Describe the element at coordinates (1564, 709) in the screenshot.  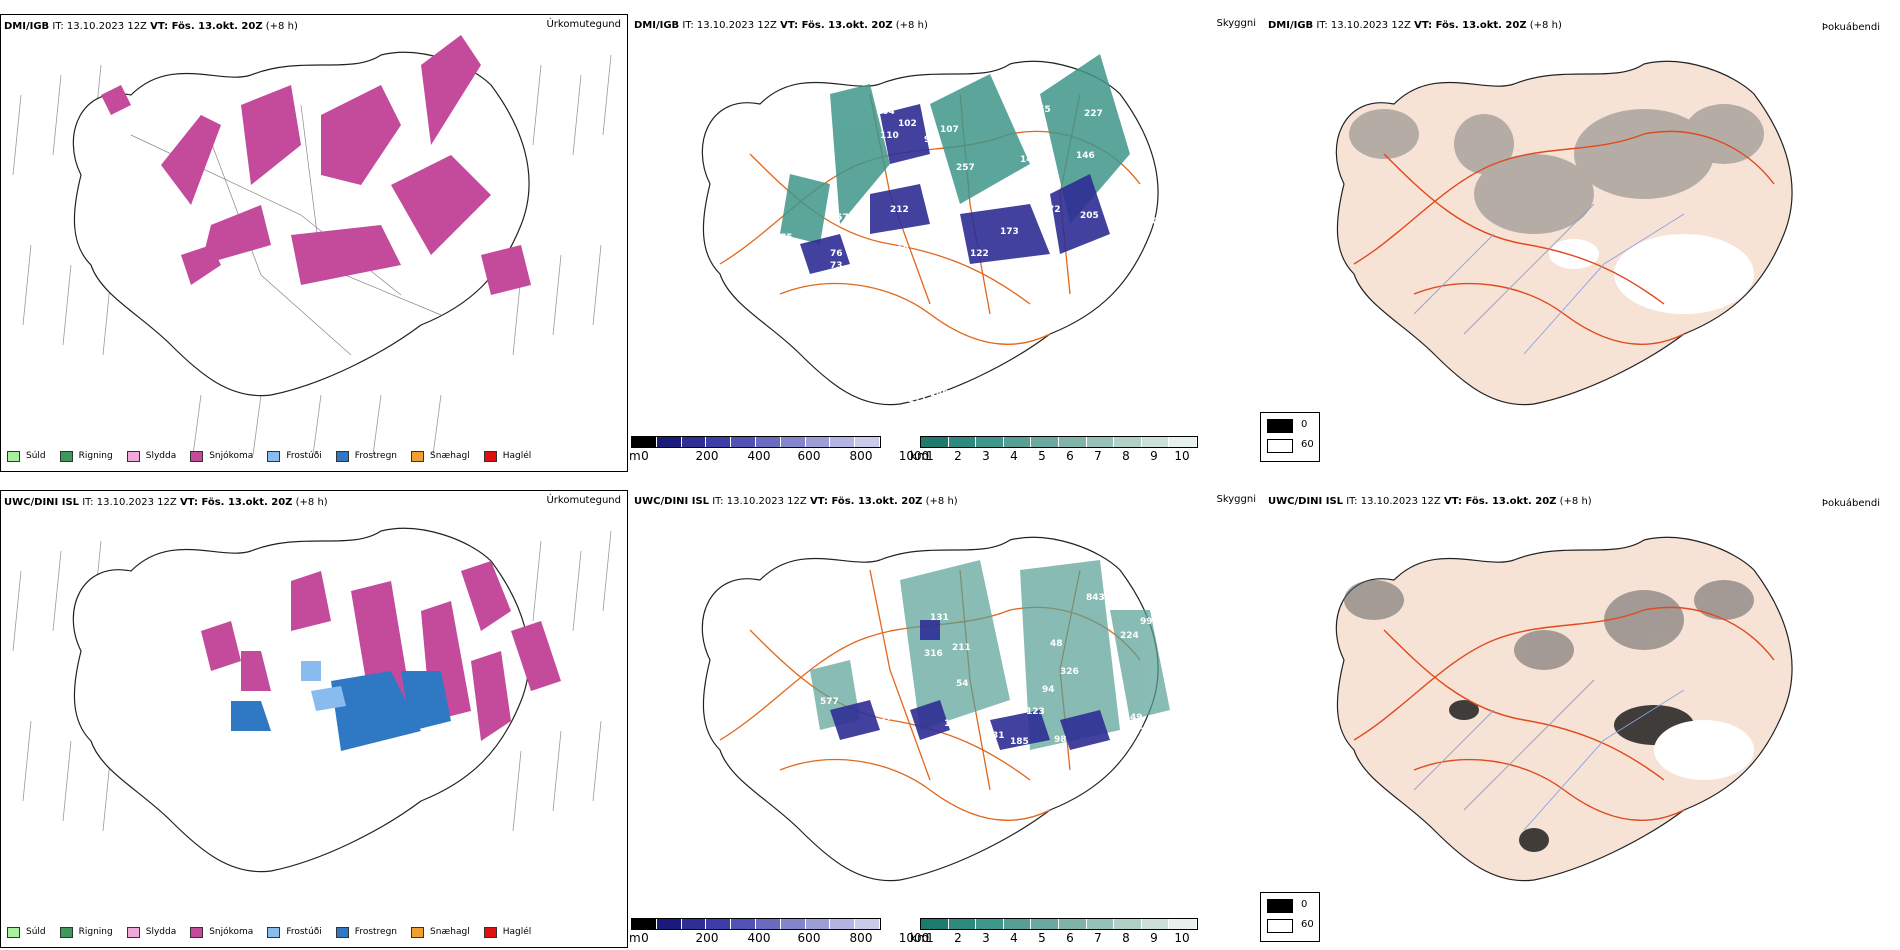
I see `fog-map-bottom` at that location.